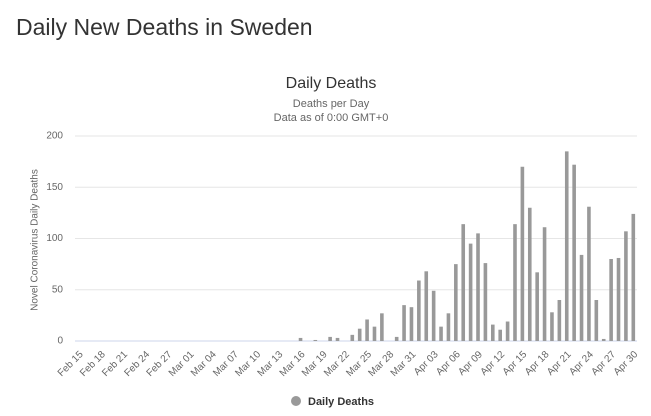  I want to click on y-tick-label: 50, so click(58, 289).